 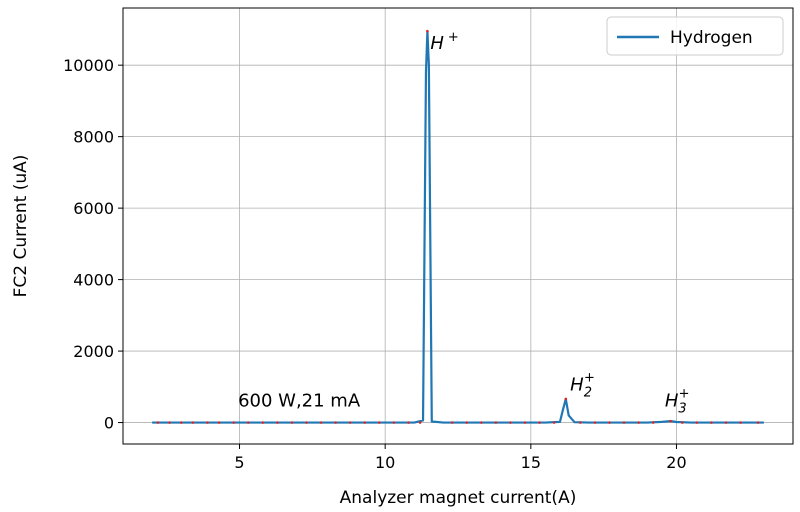 I want to click on x-tick-label: 5, so click(x=239, y=462).